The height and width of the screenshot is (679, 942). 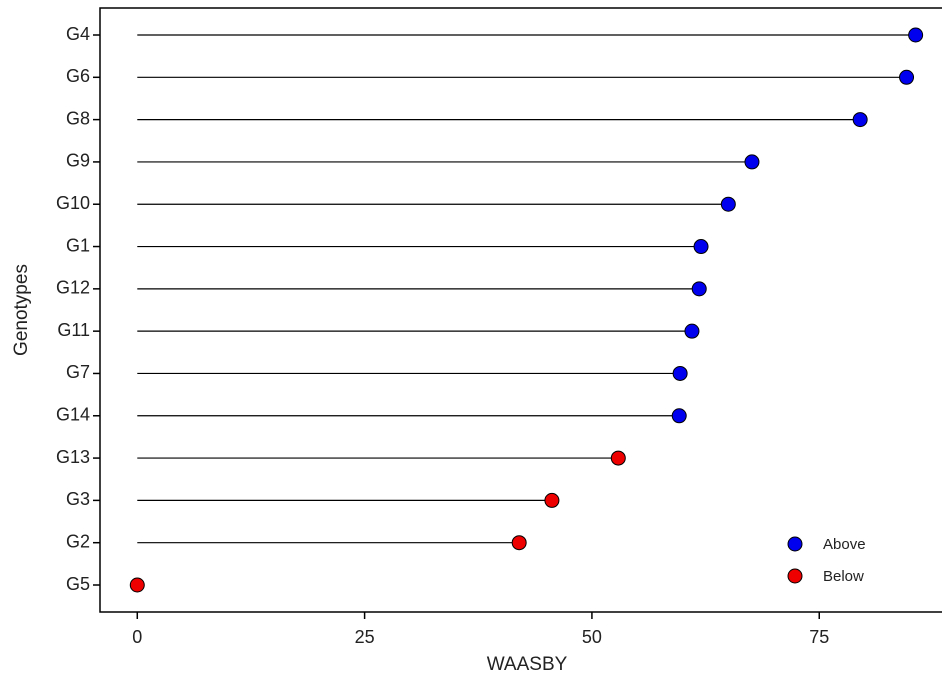 What do you see at coordinates (78, 372) in the screenshot?
I see `y-tick-label: G7` at bounding box center [78, 372].